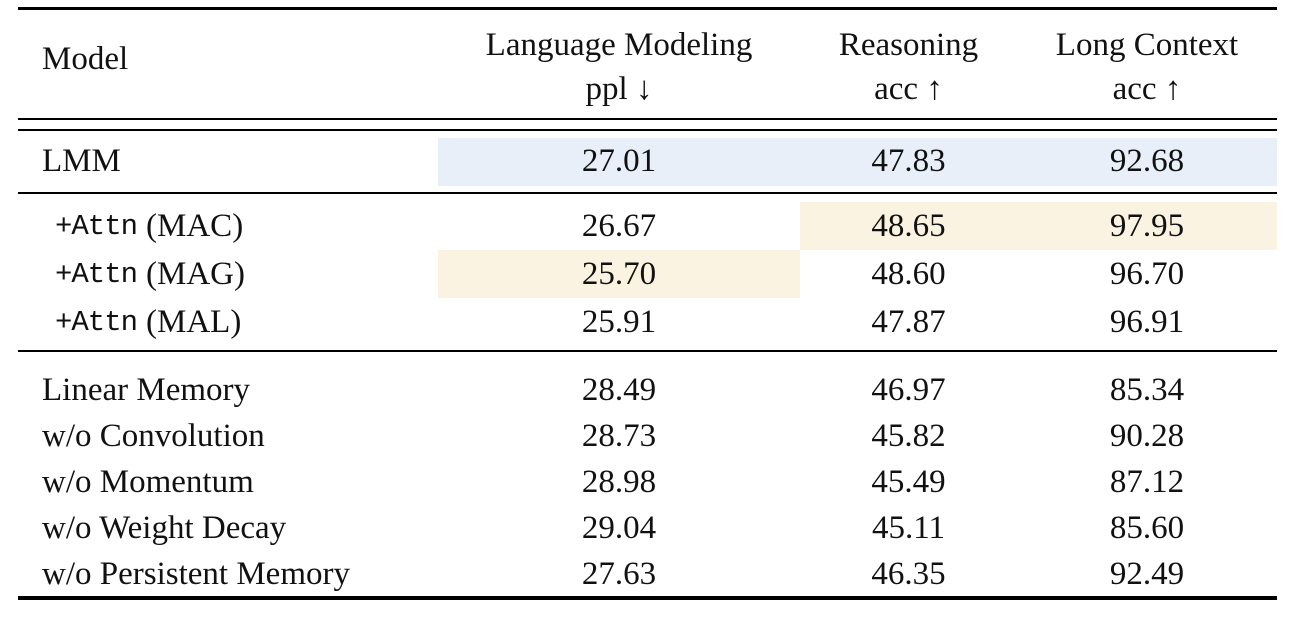 The height and width of the screenshot is (624, 1300). I want to click on long-context-value-cell: 90.28, so click(1147, 436).